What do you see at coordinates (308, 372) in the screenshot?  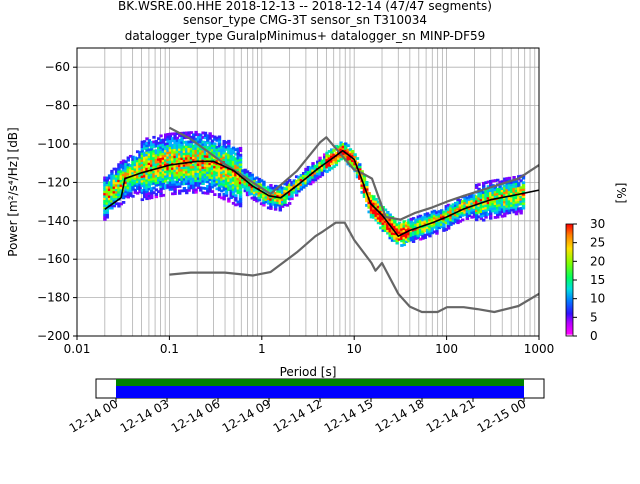 I see `x-axis-label: Period [s]` at bounding box center [308, 372].